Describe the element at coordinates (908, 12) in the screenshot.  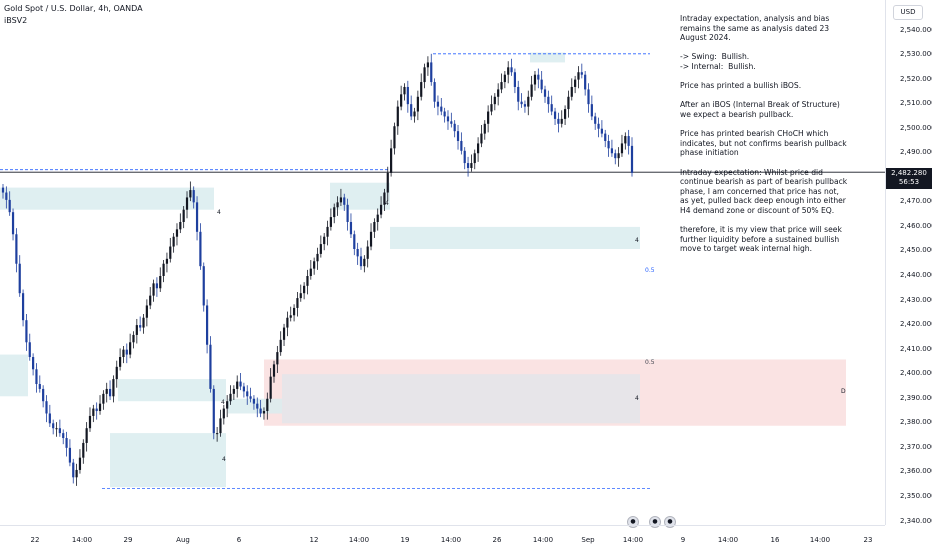
I see `currency-button: USD` at that location.